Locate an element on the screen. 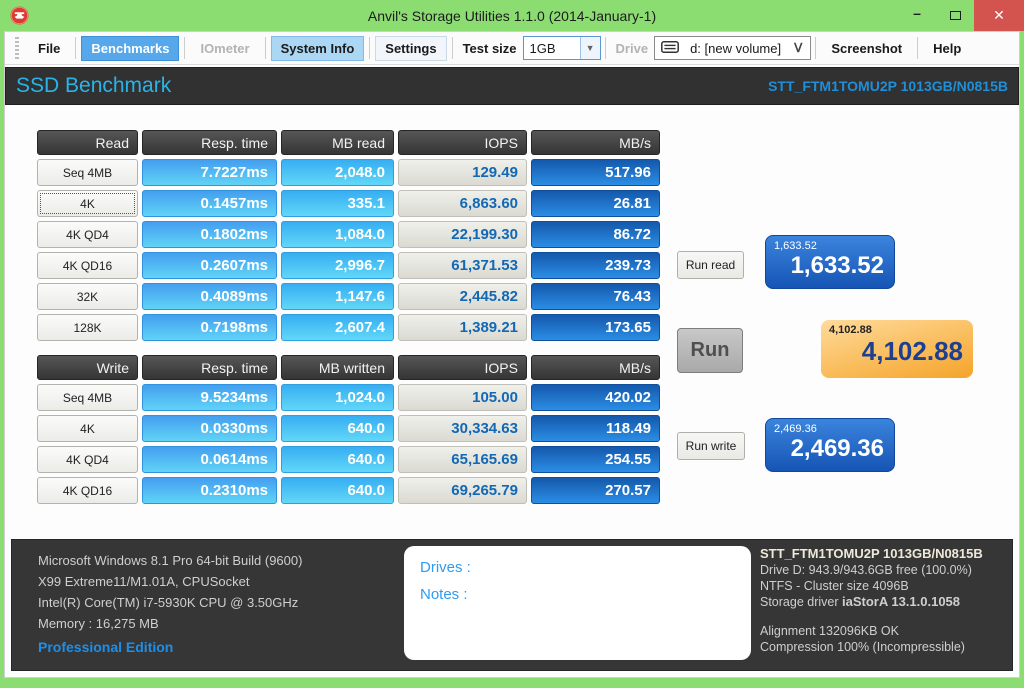 This screenshot has width=1024, height=688. menu-file: File is located at coordinates (49, 48).